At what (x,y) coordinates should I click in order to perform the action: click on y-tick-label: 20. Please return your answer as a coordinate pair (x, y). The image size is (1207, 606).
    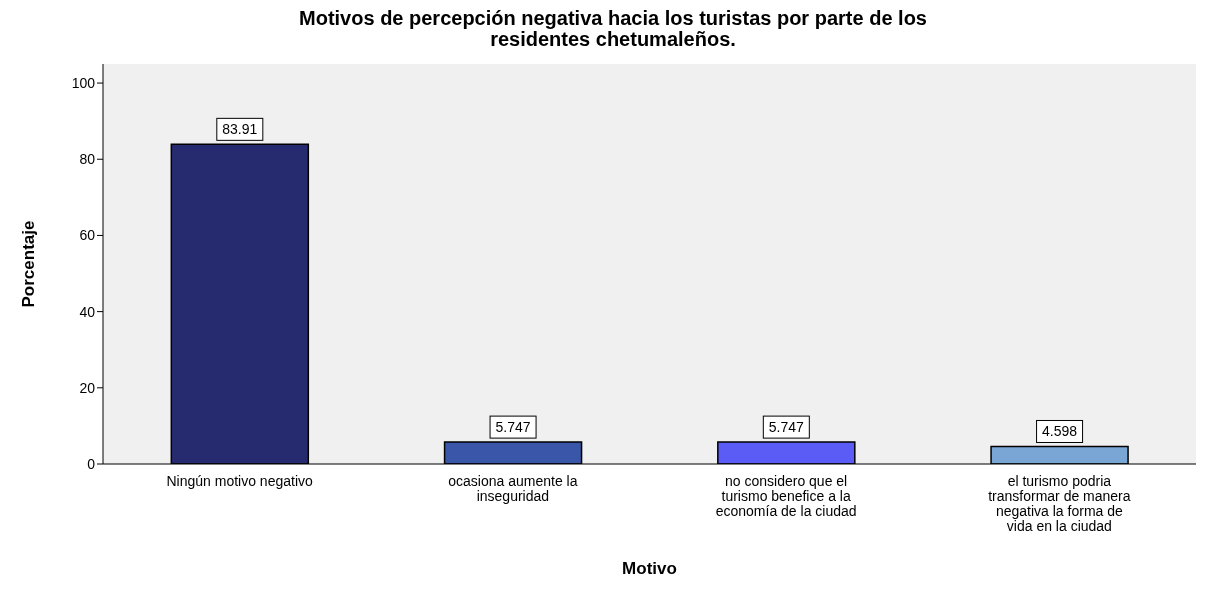
    Looking at the image, I should click on (87, 387).